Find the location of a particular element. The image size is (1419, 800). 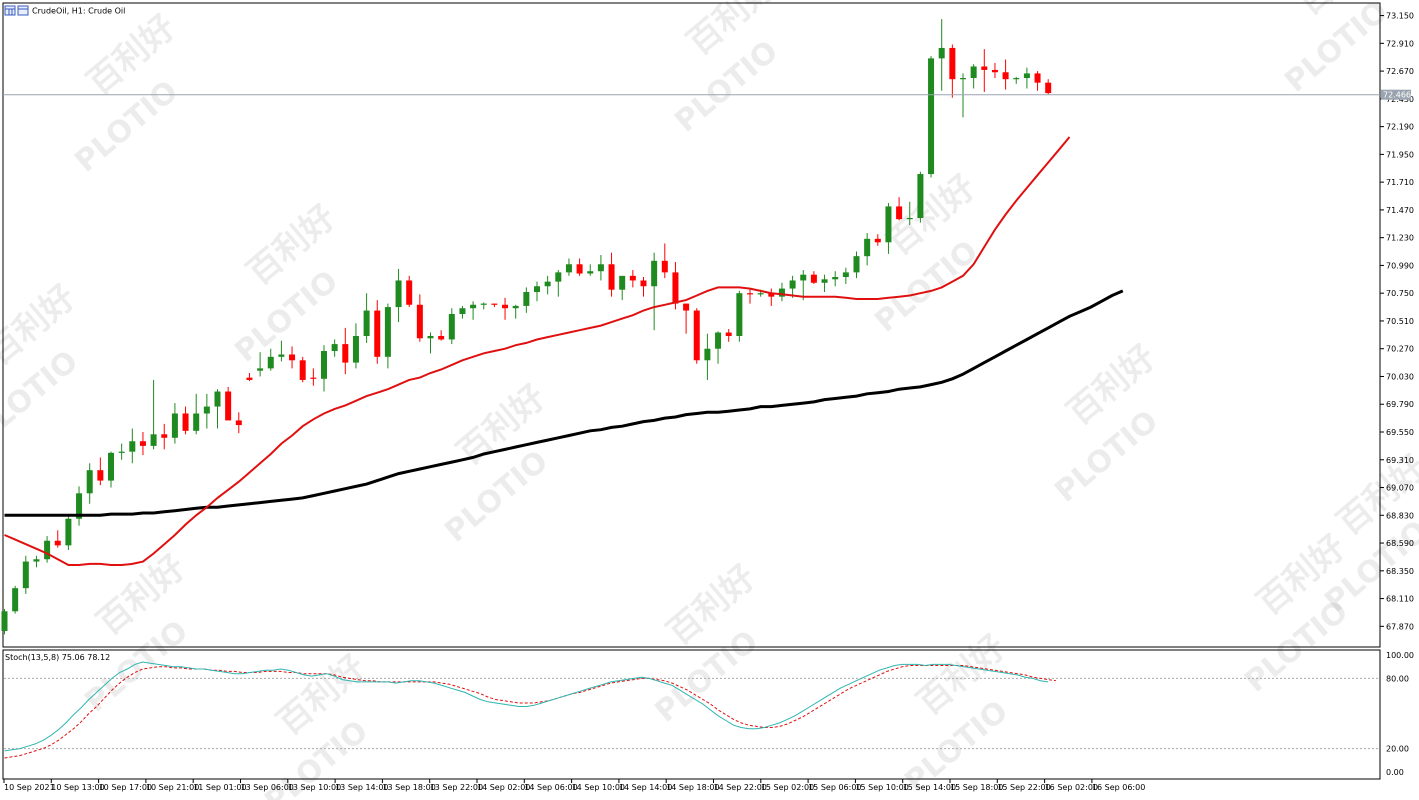

price-tick-label: 69.550 is located at coordinates (1400, 432).